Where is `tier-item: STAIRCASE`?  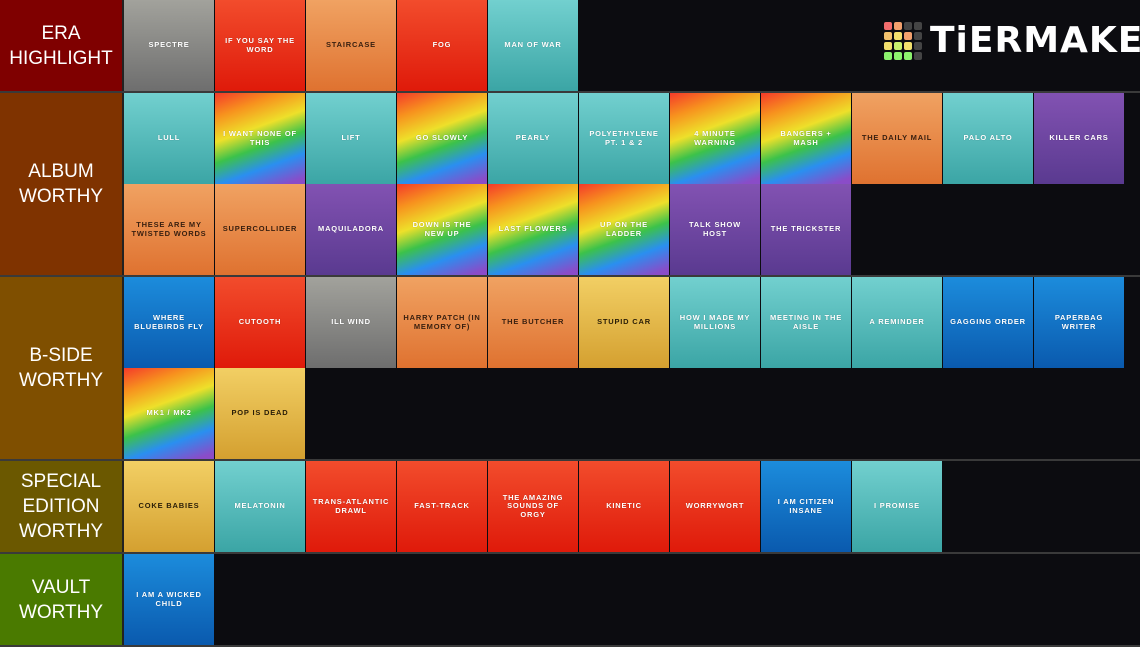
tier-item: STAIRCASE is located at coordinates (351, 45).